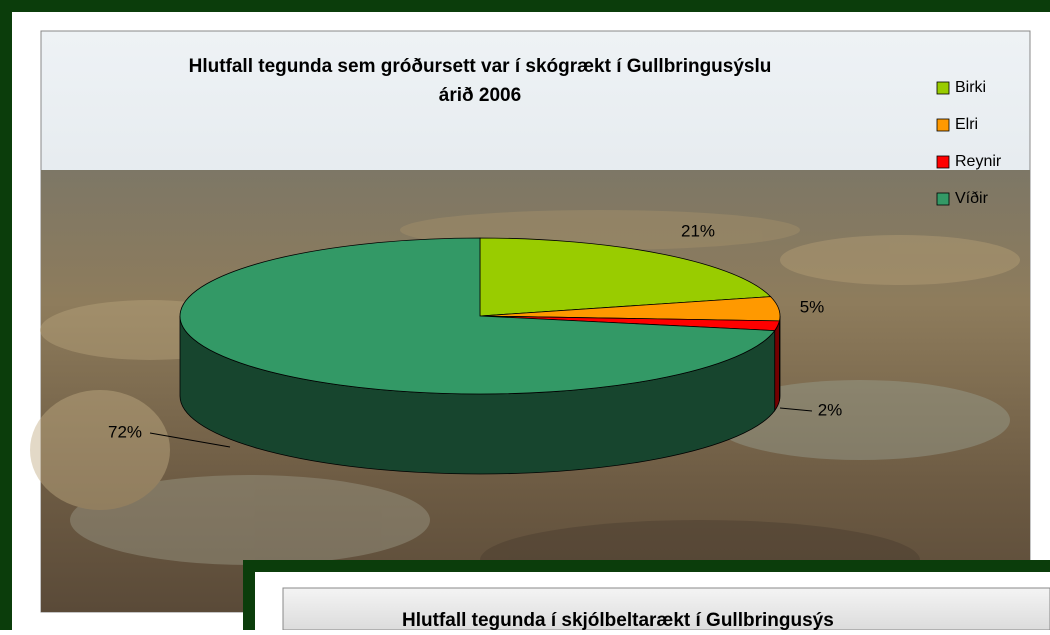  I want to click on legend-label: Elri, so click(966, 124).